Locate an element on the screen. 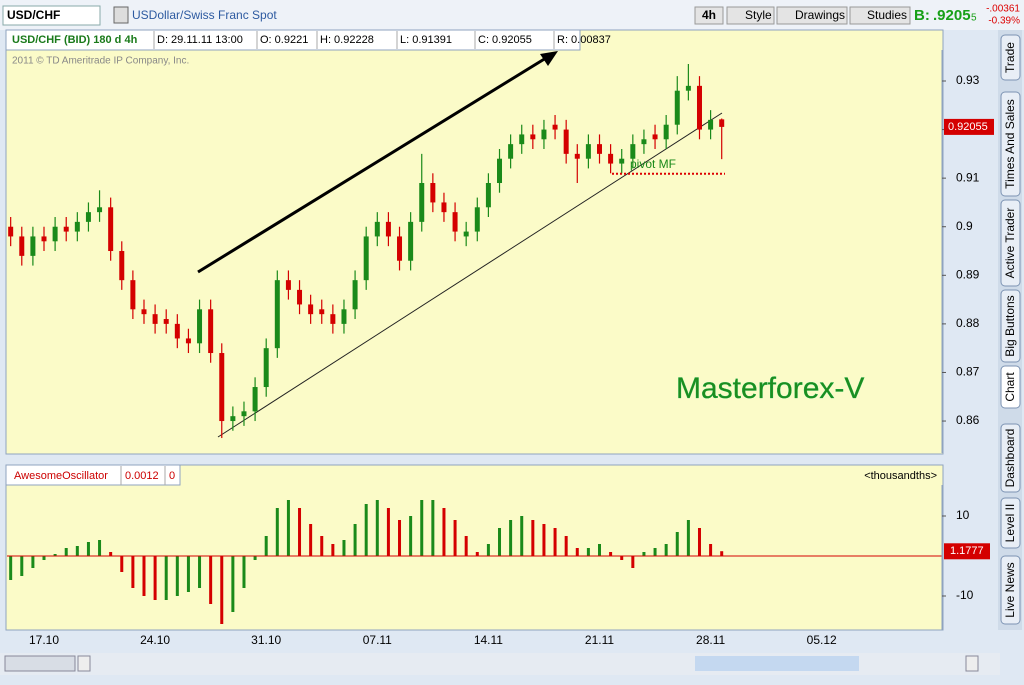 The image size is (1024, 685). arrow-head is located at coordinates (549, 58).